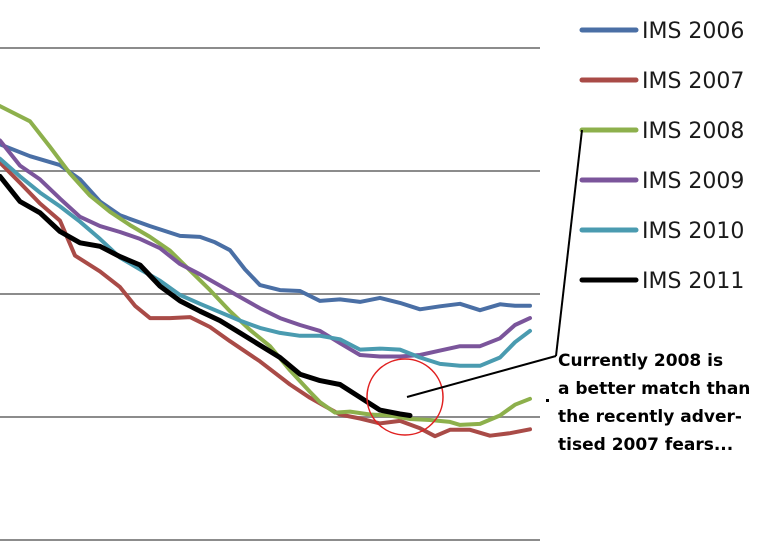 This screenshot has height=549, width=773. What do you see at coordinates (693, 181) in the screenshot?
I see `legend-label-ims-2009: IMS 2009` at bounding box center [693, 181].